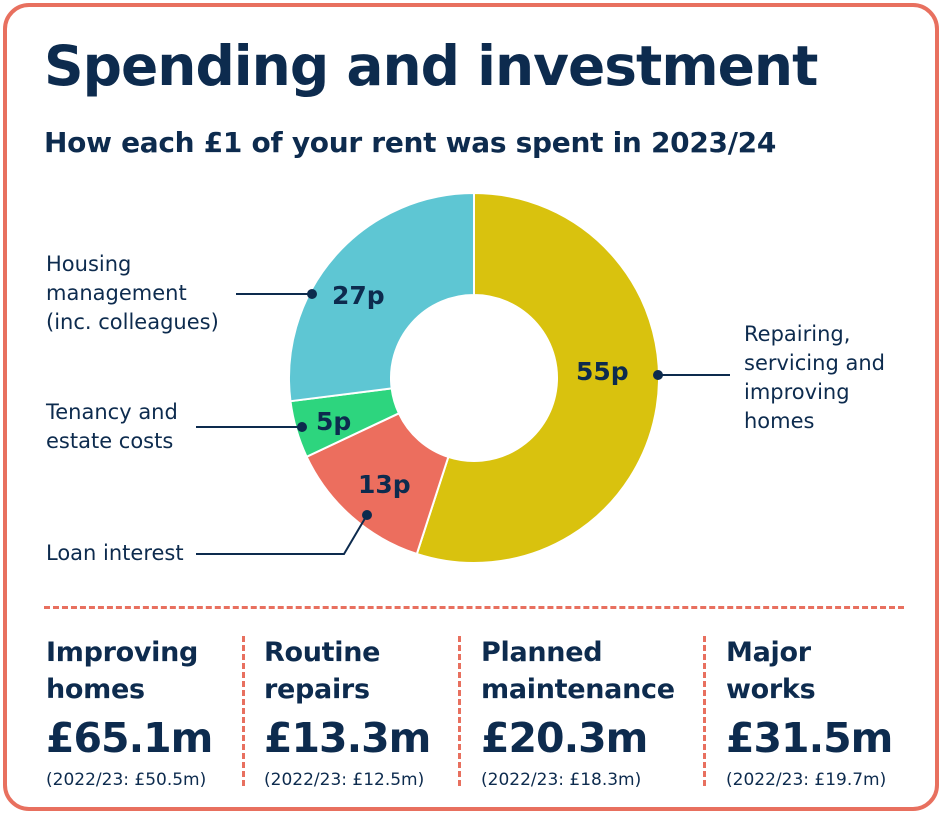 Image resolution: width=948 pixels, height=820 pixels. I want to click on leader-dot-housing, so click(312, 294).